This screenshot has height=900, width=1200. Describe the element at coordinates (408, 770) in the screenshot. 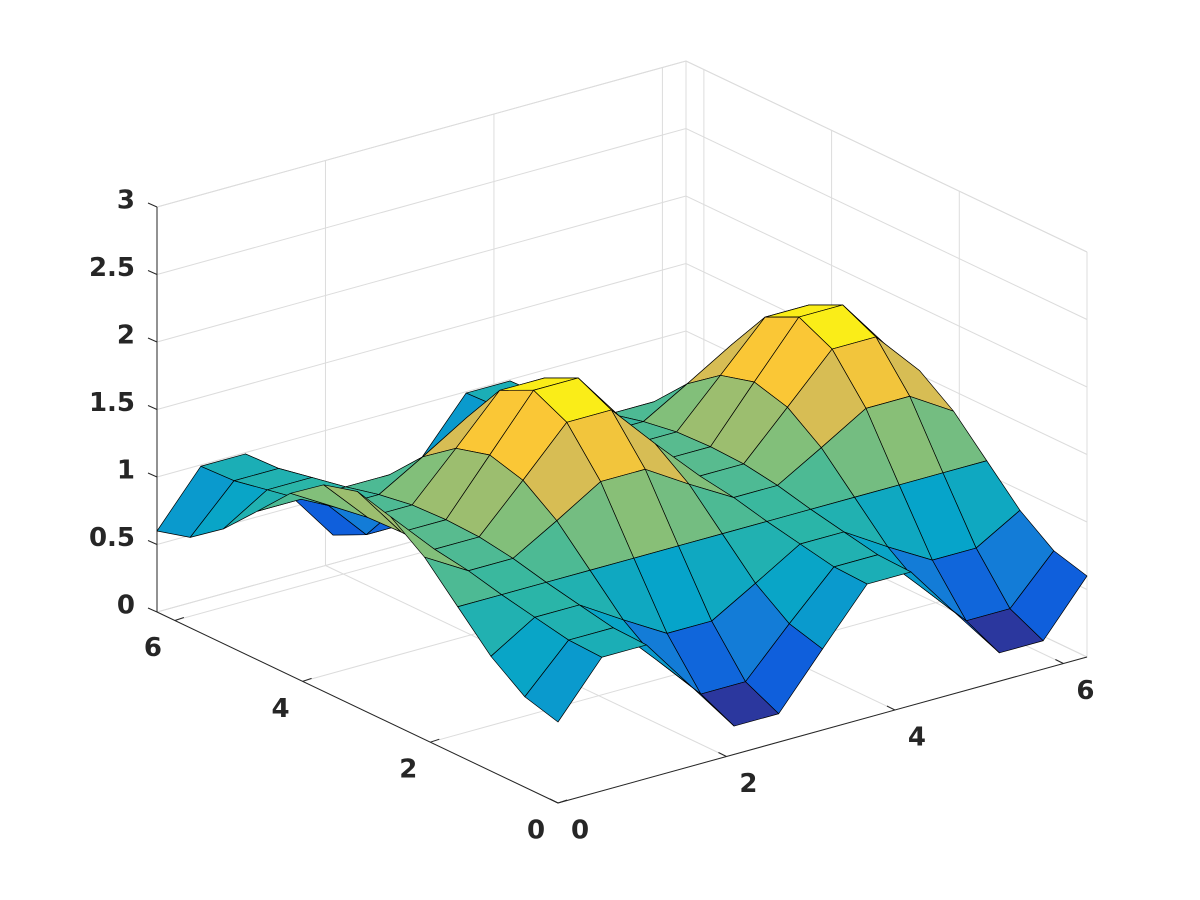

I see `y-tick-label: 2` at that location.